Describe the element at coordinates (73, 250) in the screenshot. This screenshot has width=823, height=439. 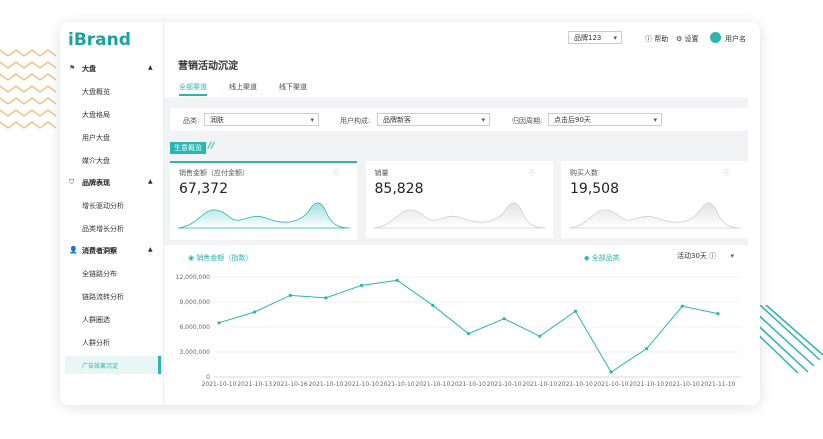
I see `sidebar-icon: 👤` at that location.